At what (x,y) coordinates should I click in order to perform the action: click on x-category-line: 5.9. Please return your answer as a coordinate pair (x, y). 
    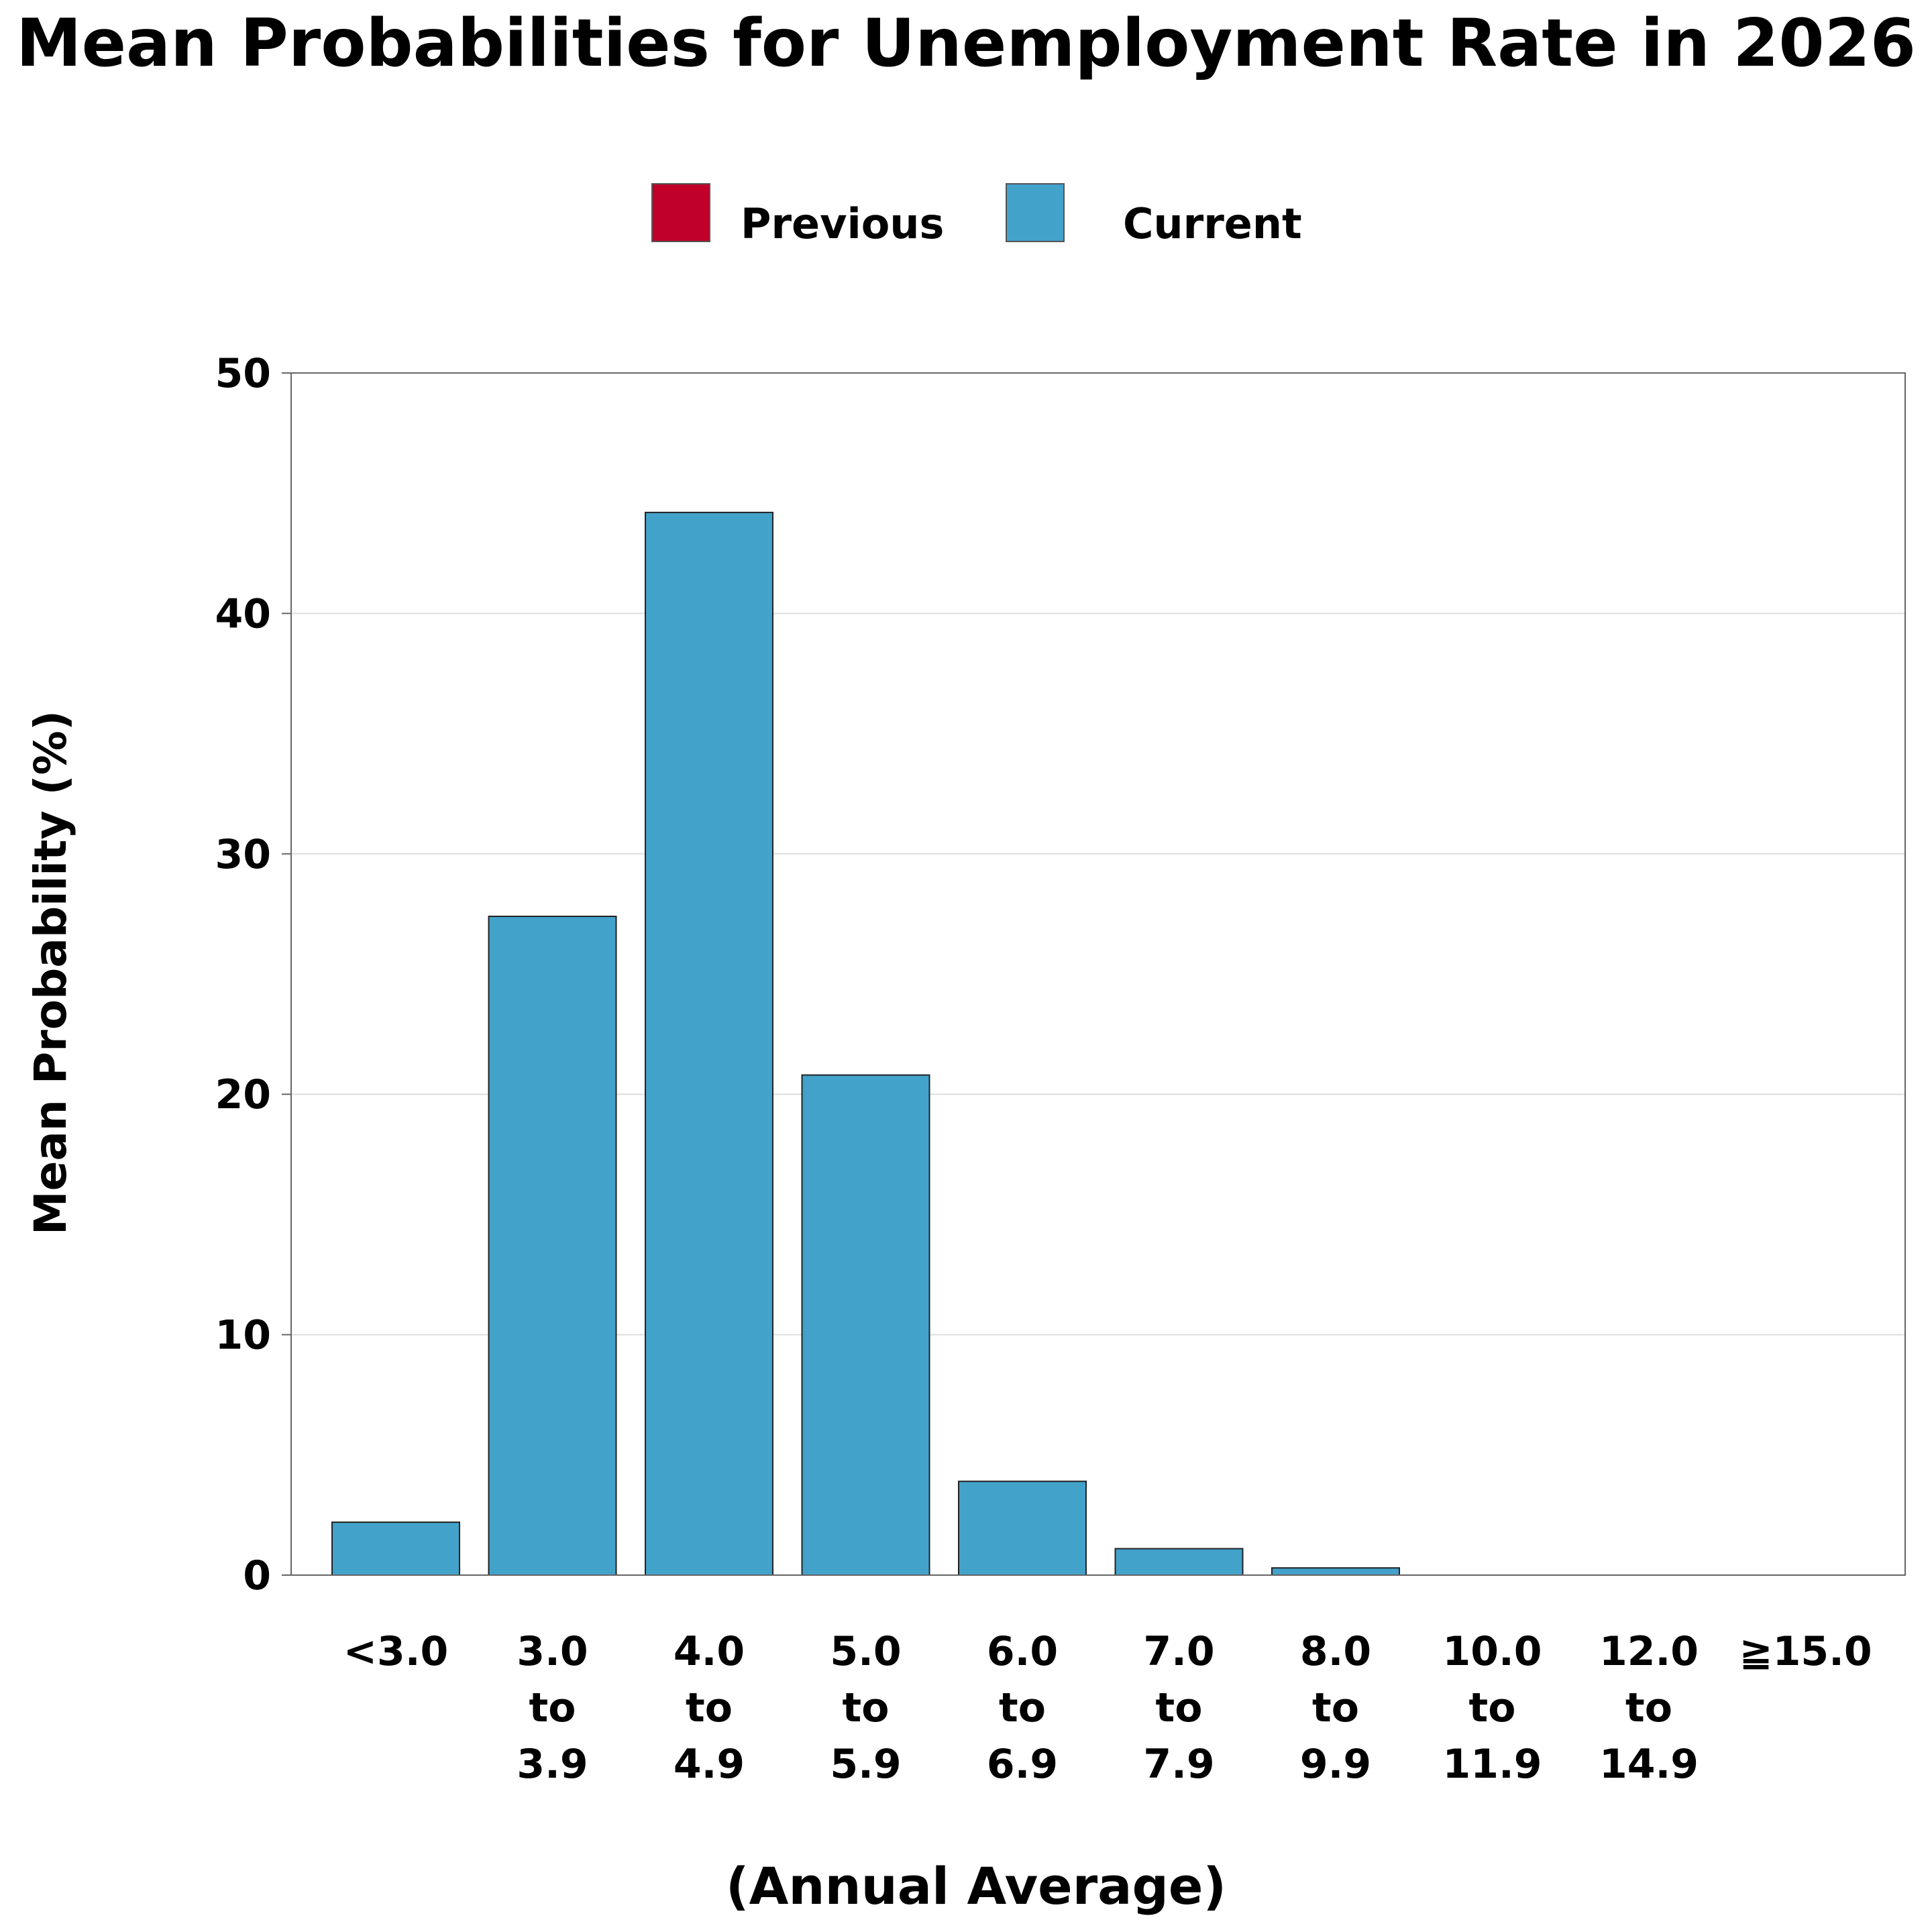
    Looking at the image, I should click on (865, 1764).